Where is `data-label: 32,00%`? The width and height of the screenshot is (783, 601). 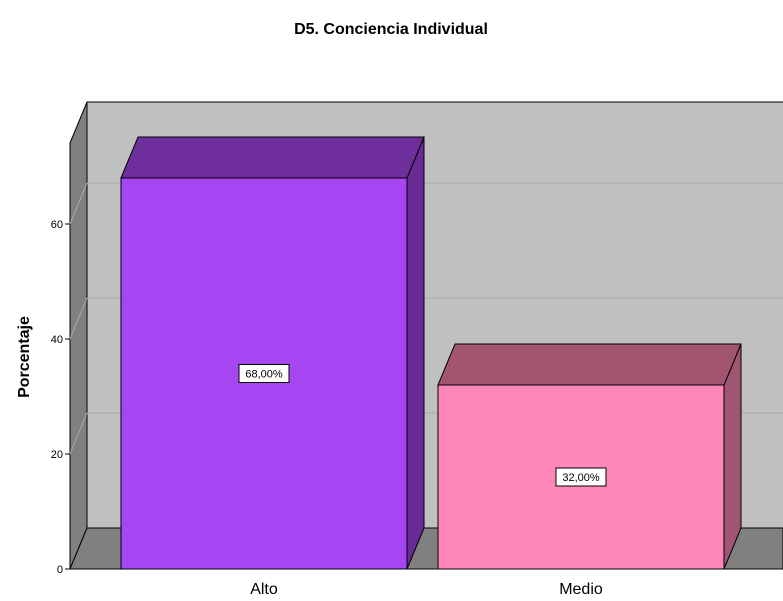
data-label: 32,00% is located at coordinates (581, 477).